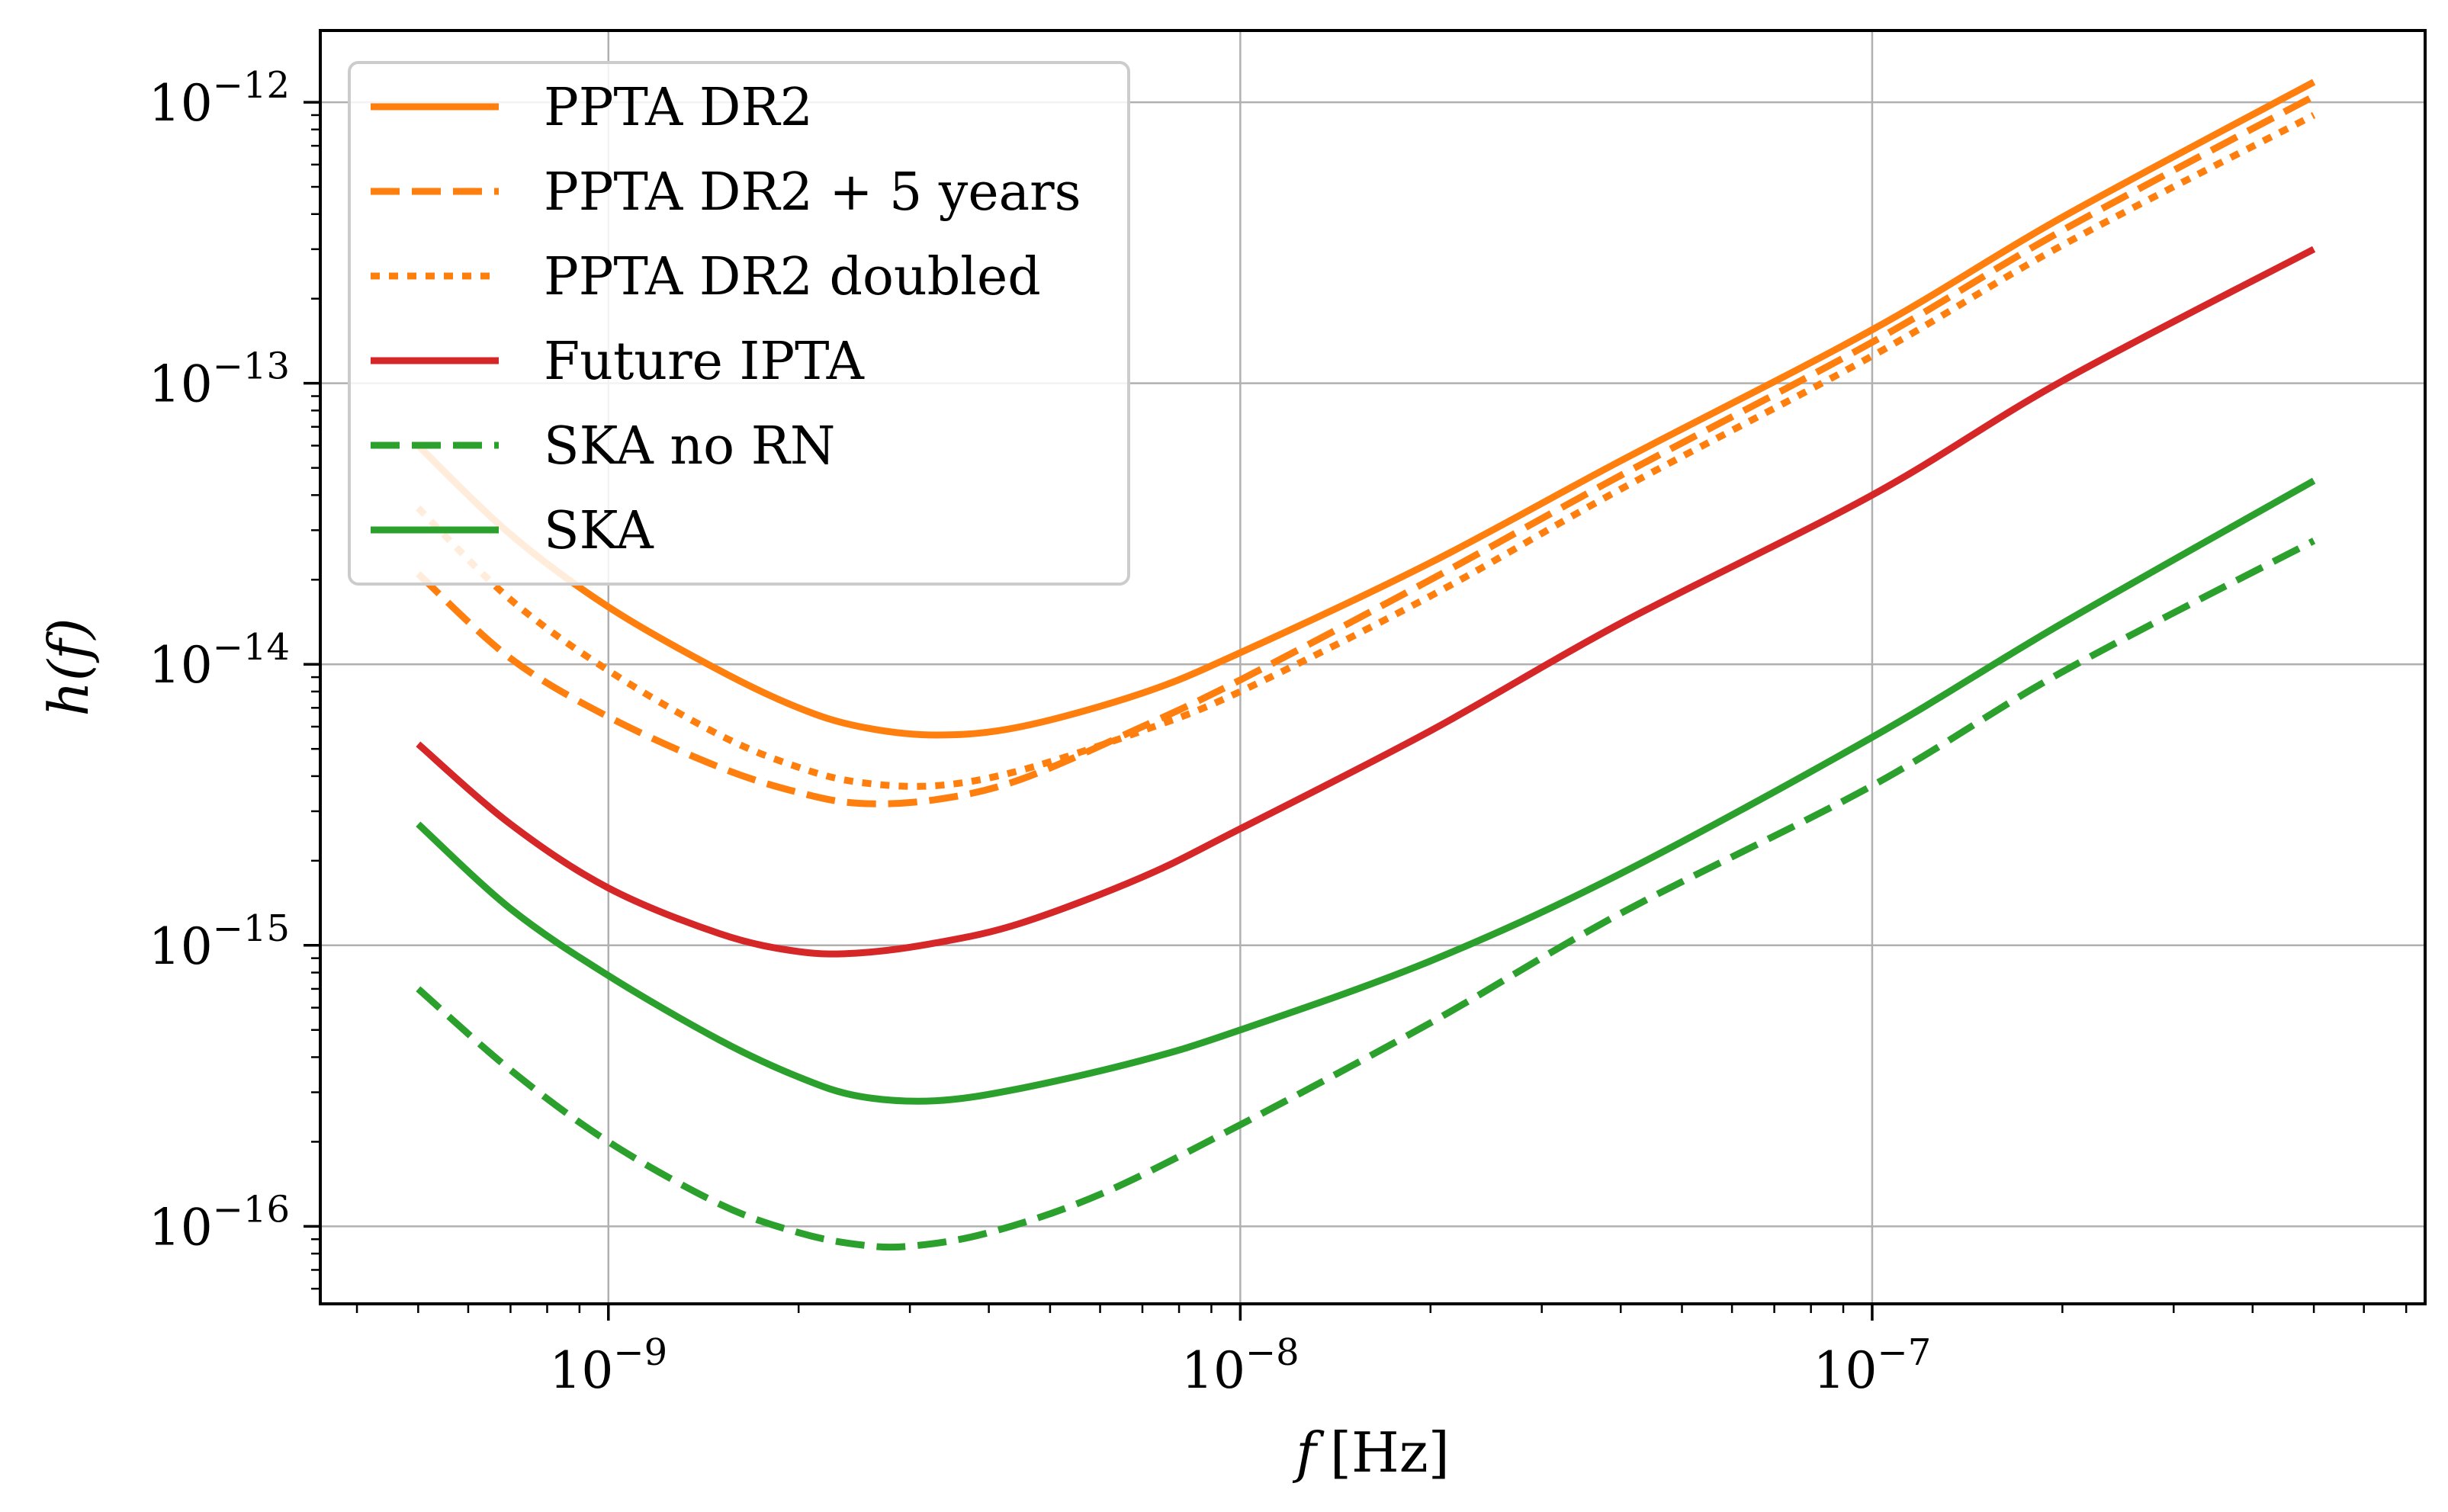  I want to click on x-tick-label-exp: −8, so click(1272, 1352).